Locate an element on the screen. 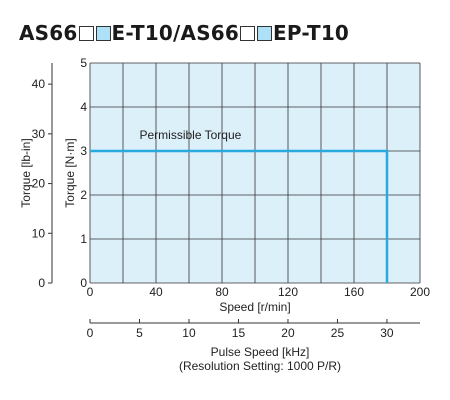  x2-tick-label: 10 is located at coordinates (189, 333).